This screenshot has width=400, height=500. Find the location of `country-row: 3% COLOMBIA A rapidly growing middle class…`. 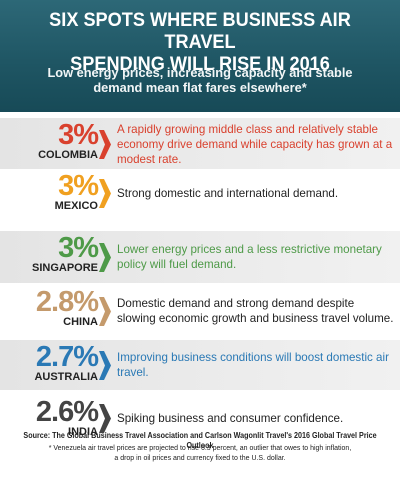

country-row: 3% COLOMBIA A rapidly growing middle class… is located at coordinates (200, 144).